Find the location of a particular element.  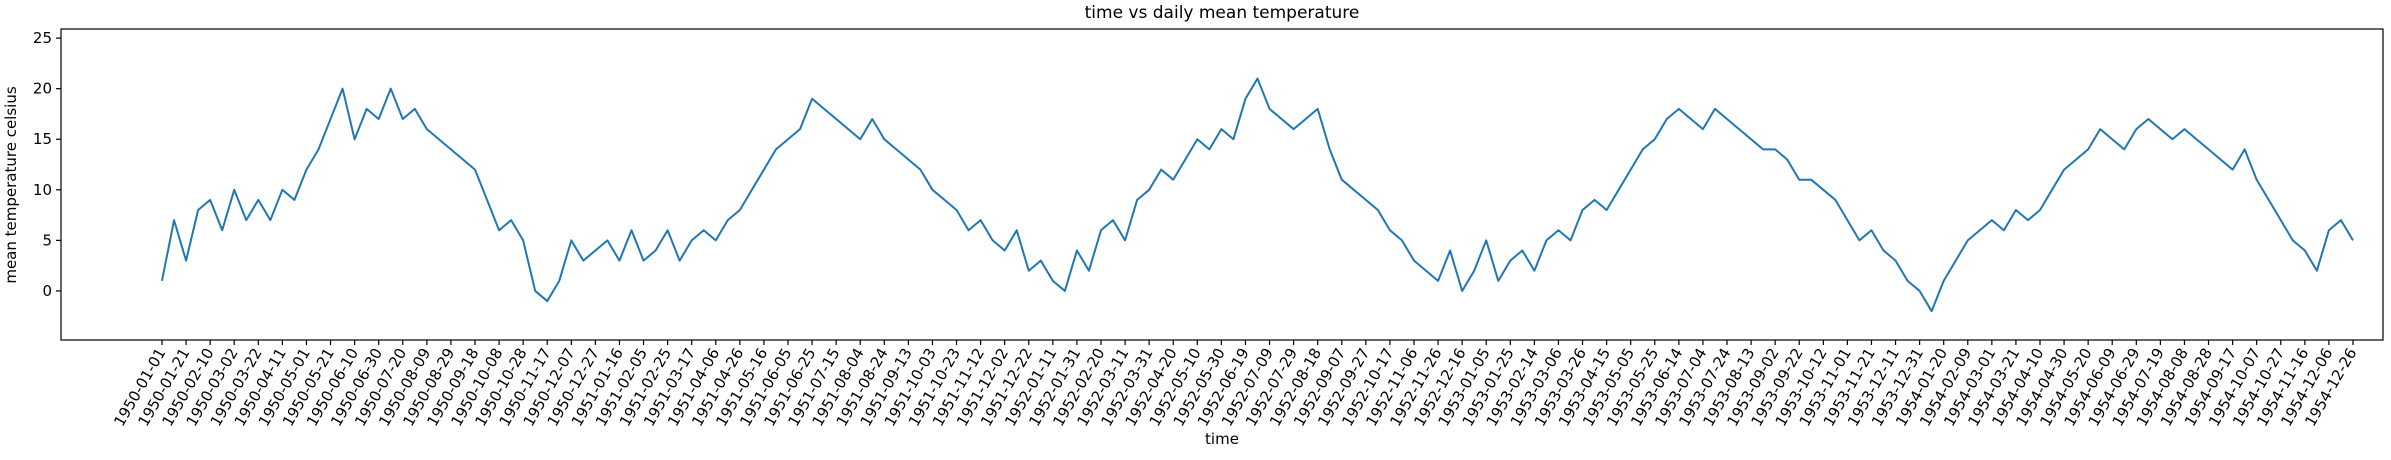

y-tick-label: 0 is located at coordinates (47, 291).